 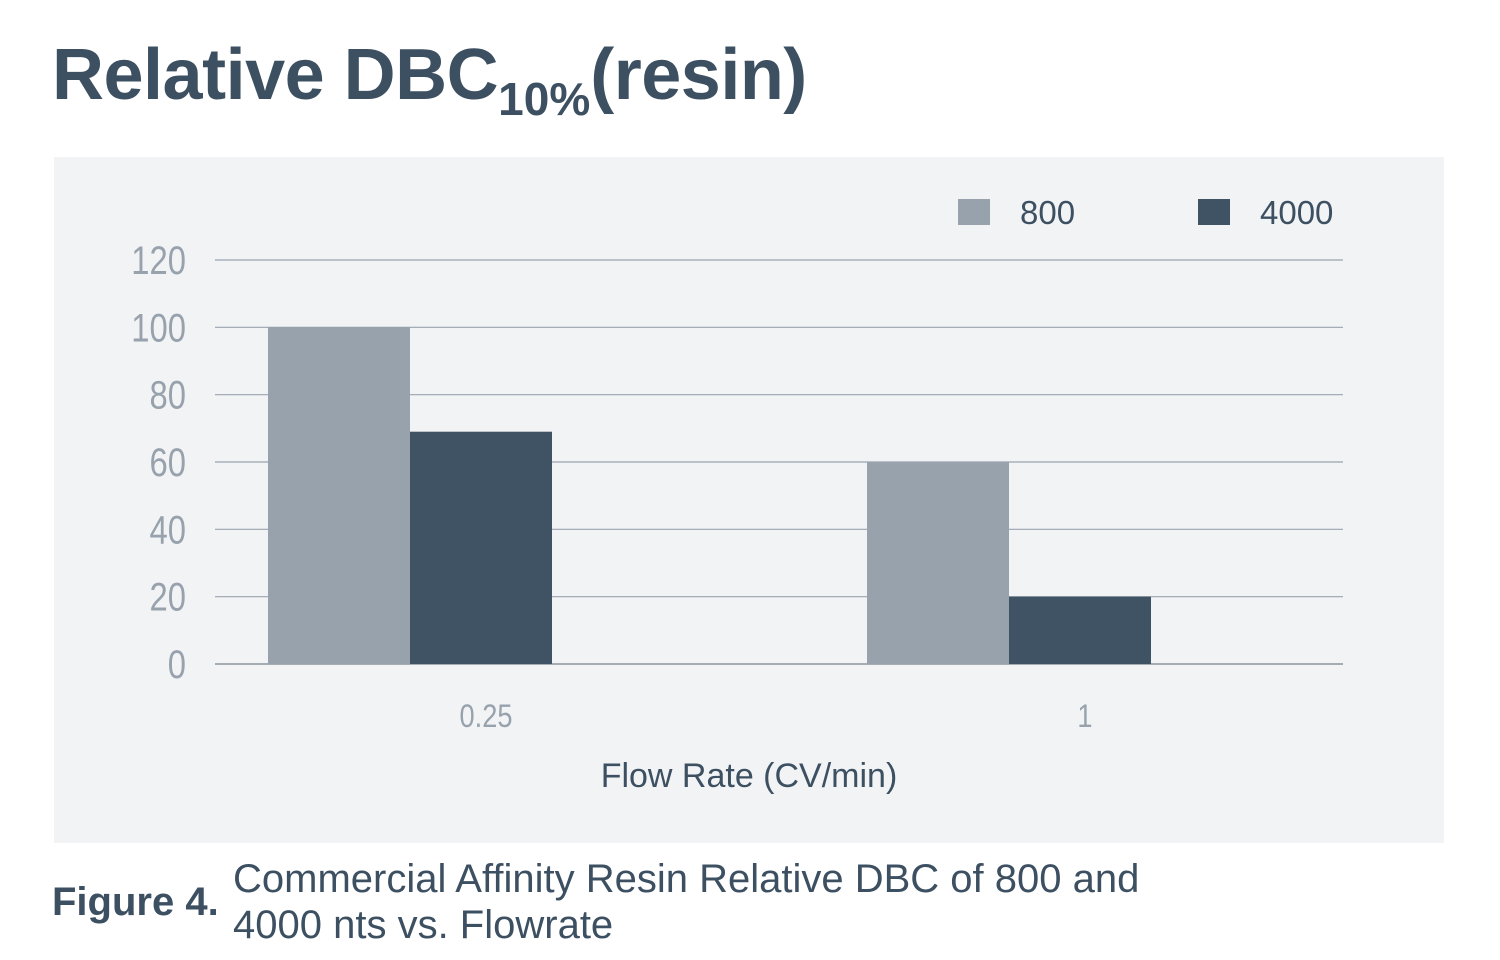 I want to click on y-tick-label: 60, so click(x=168, y=462).